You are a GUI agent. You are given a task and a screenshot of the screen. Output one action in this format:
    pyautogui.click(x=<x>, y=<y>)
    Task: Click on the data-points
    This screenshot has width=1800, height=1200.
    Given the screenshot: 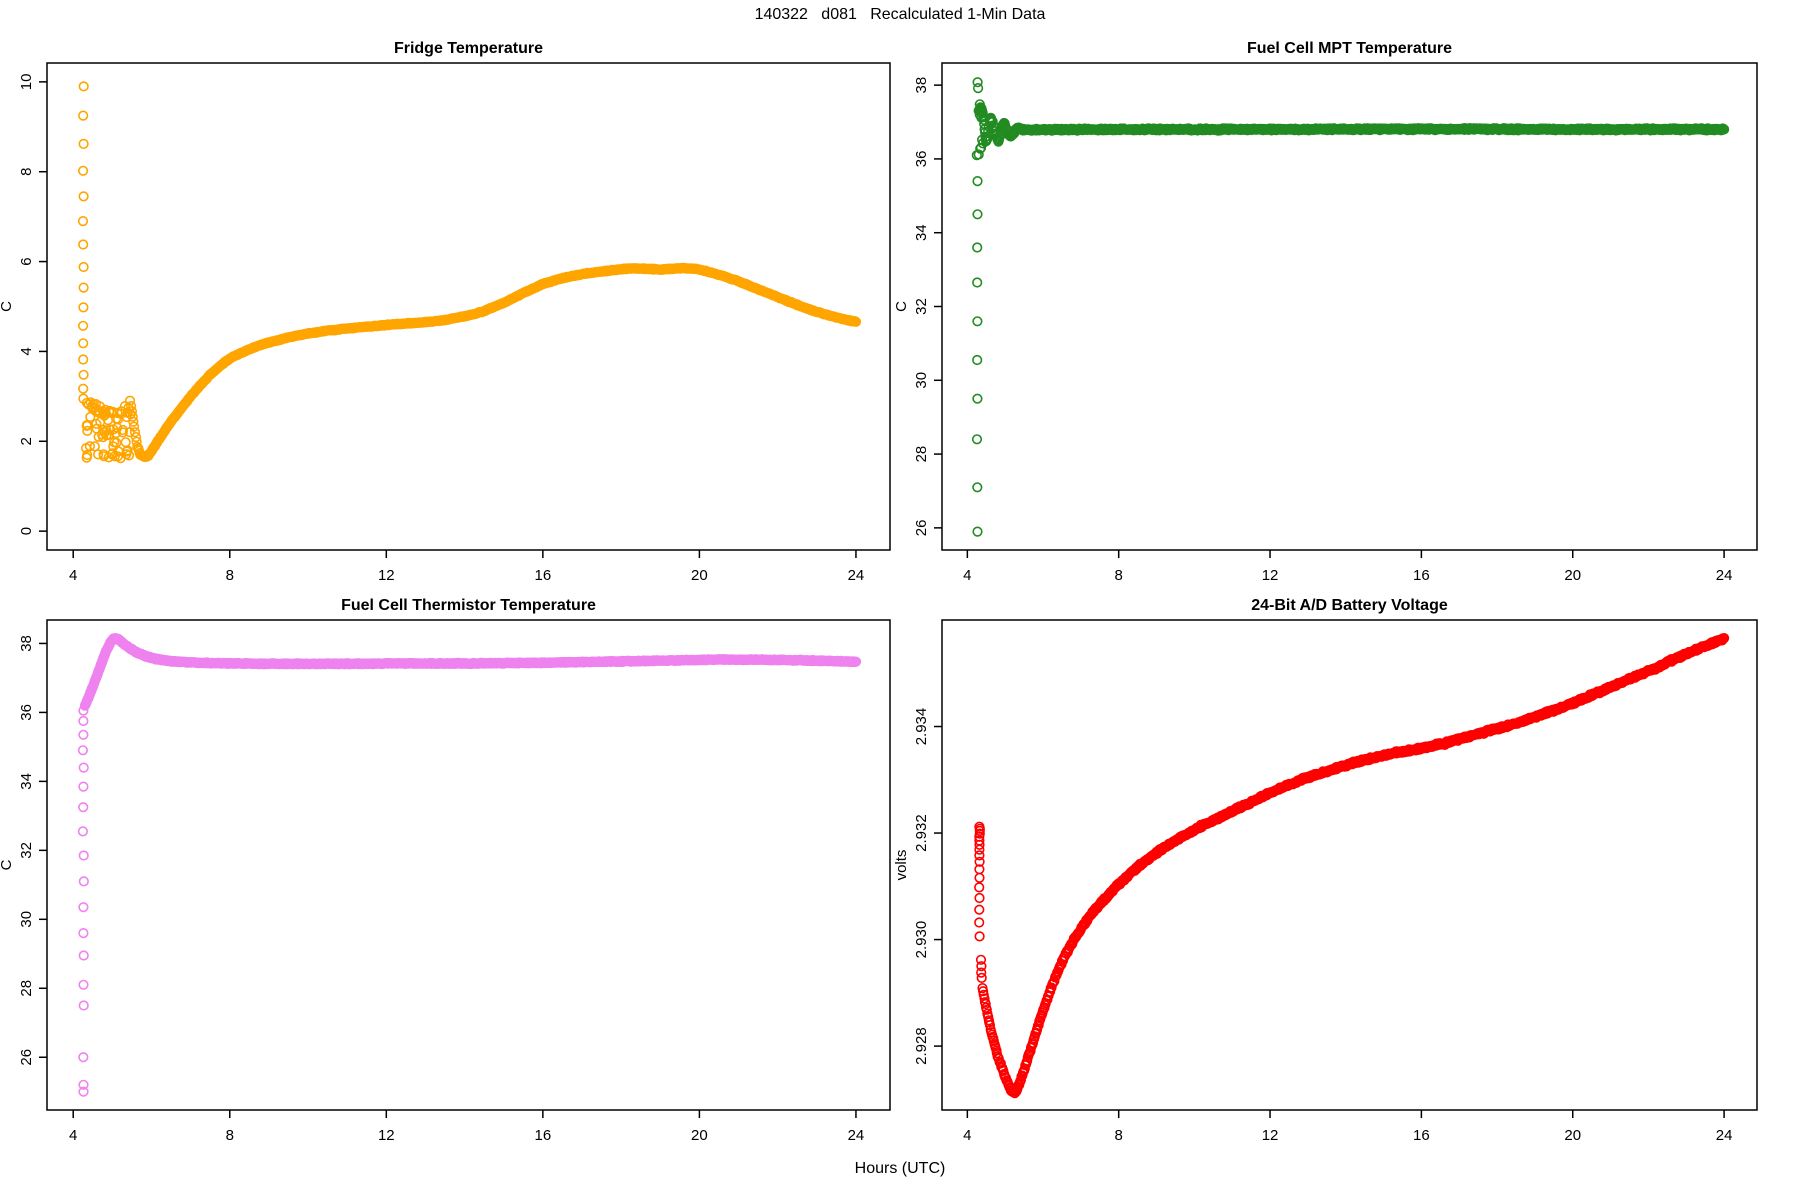 What is the action you would take?
    pyautogui.click(x=469, y=272)
    